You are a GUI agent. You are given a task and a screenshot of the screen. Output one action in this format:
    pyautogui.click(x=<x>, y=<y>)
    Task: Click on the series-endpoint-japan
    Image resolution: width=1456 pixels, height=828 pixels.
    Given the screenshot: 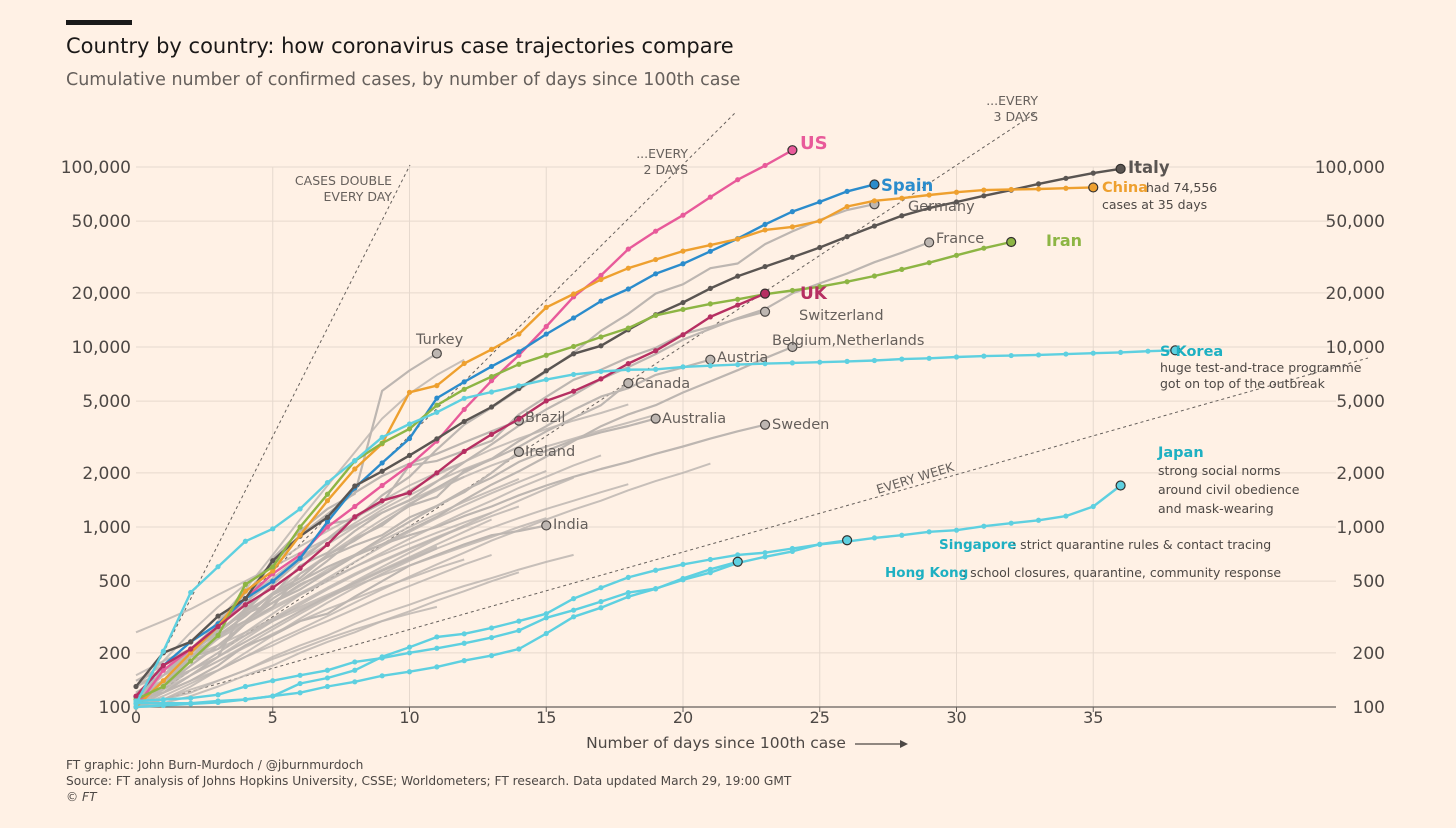 What is the action you would take?
    pyautogui.click(x=1120, y=485)
    